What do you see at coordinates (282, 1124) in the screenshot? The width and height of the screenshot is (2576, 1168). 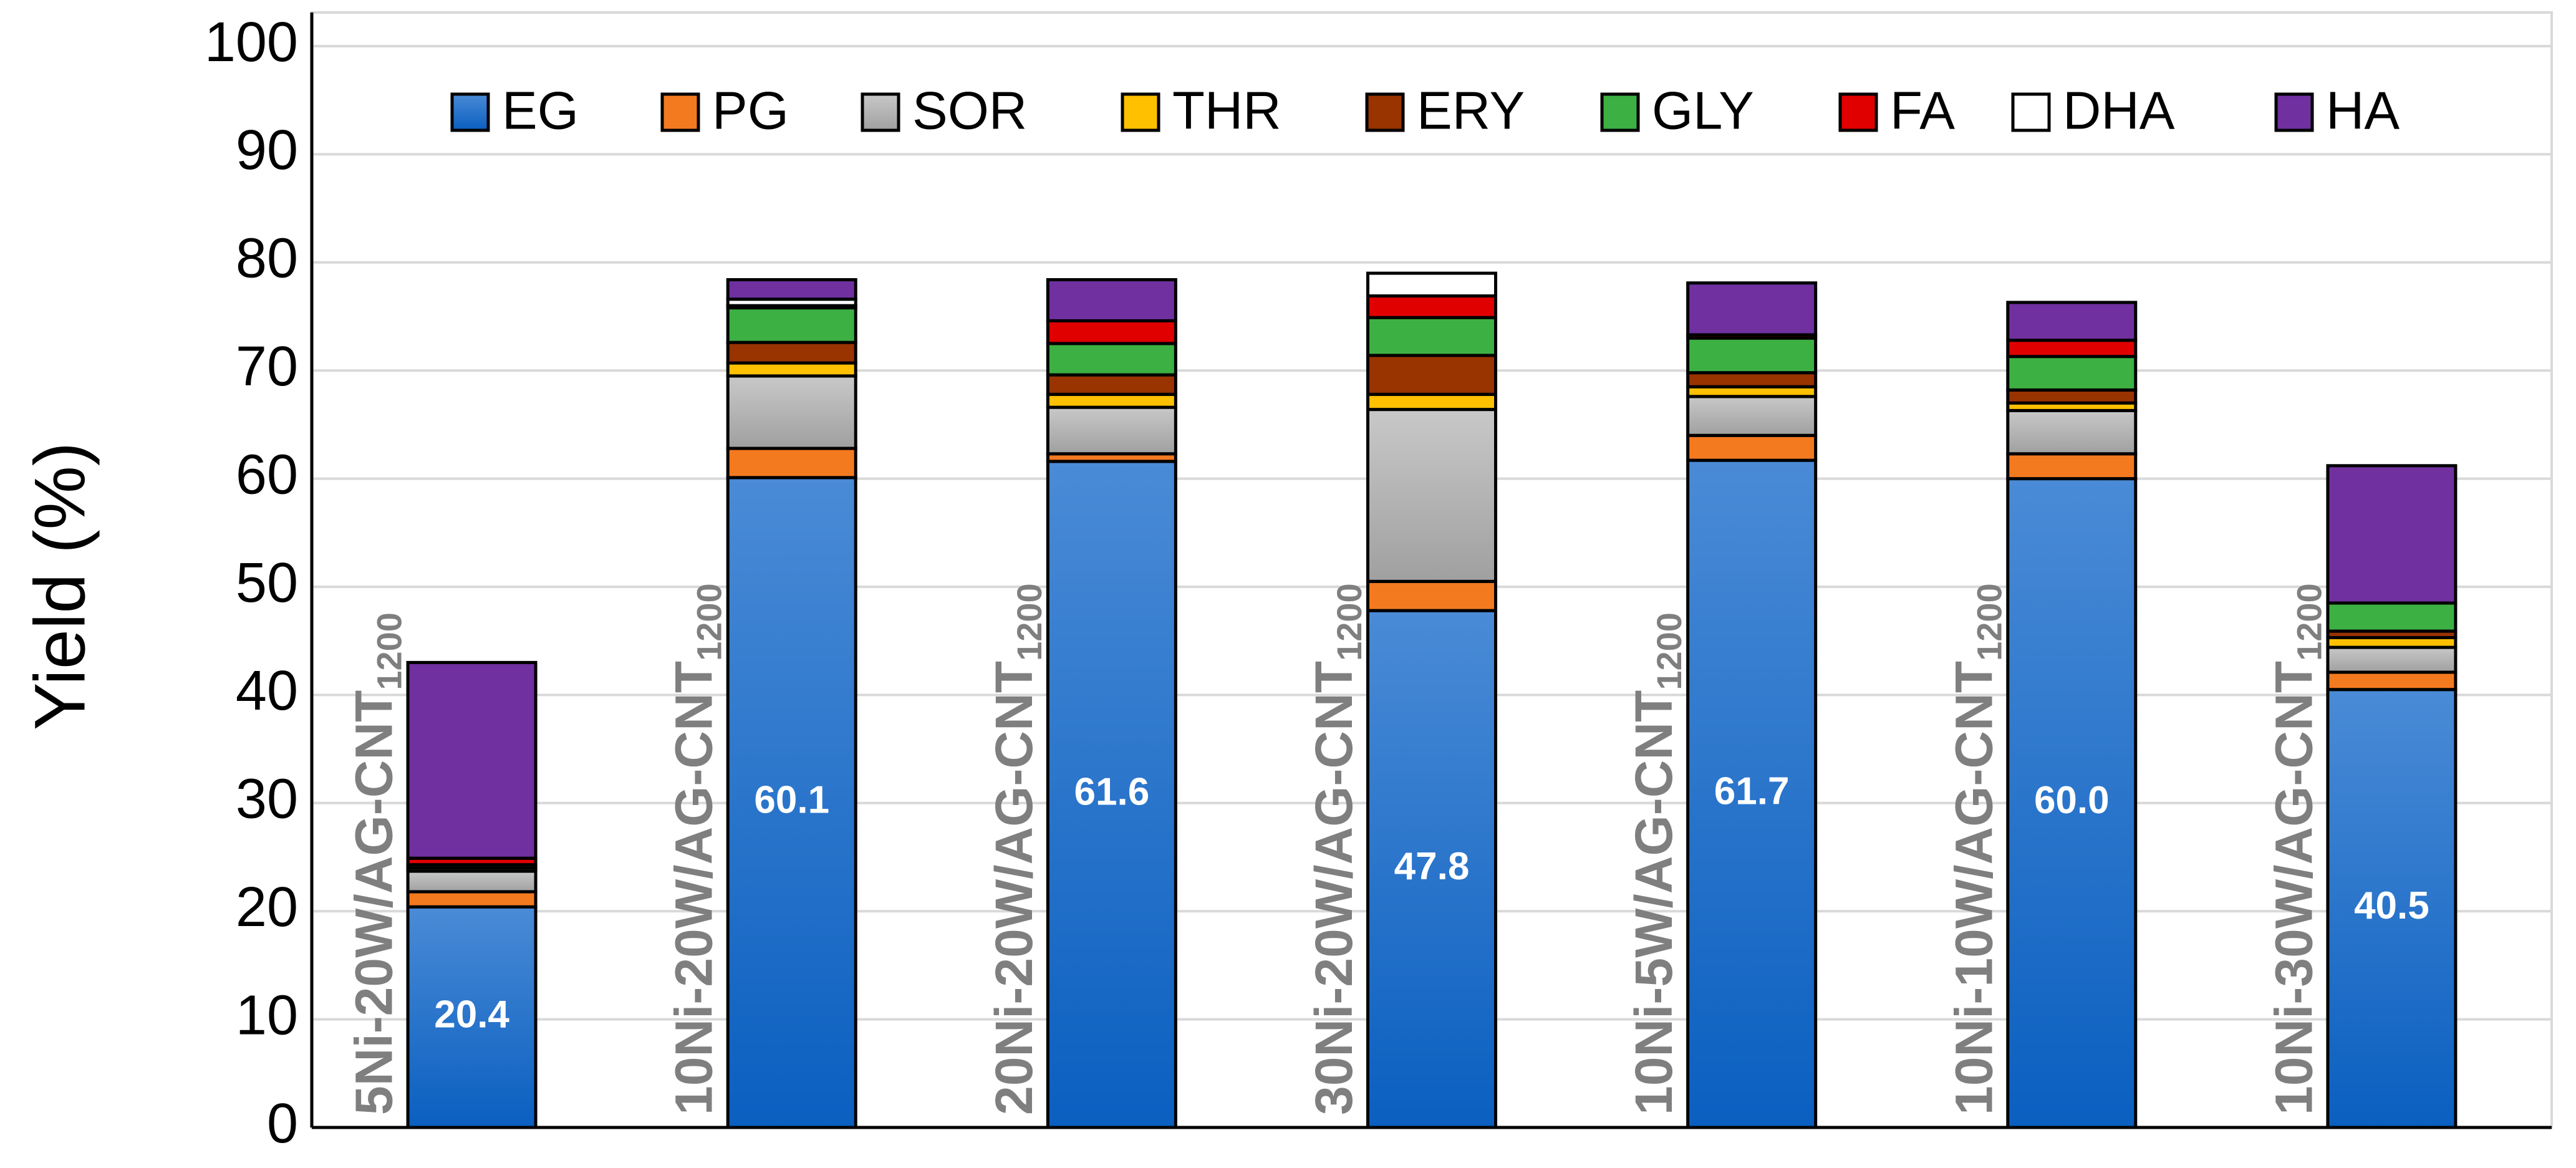 I see `y-tick-label: 0` at bounding box center [282, 1124].